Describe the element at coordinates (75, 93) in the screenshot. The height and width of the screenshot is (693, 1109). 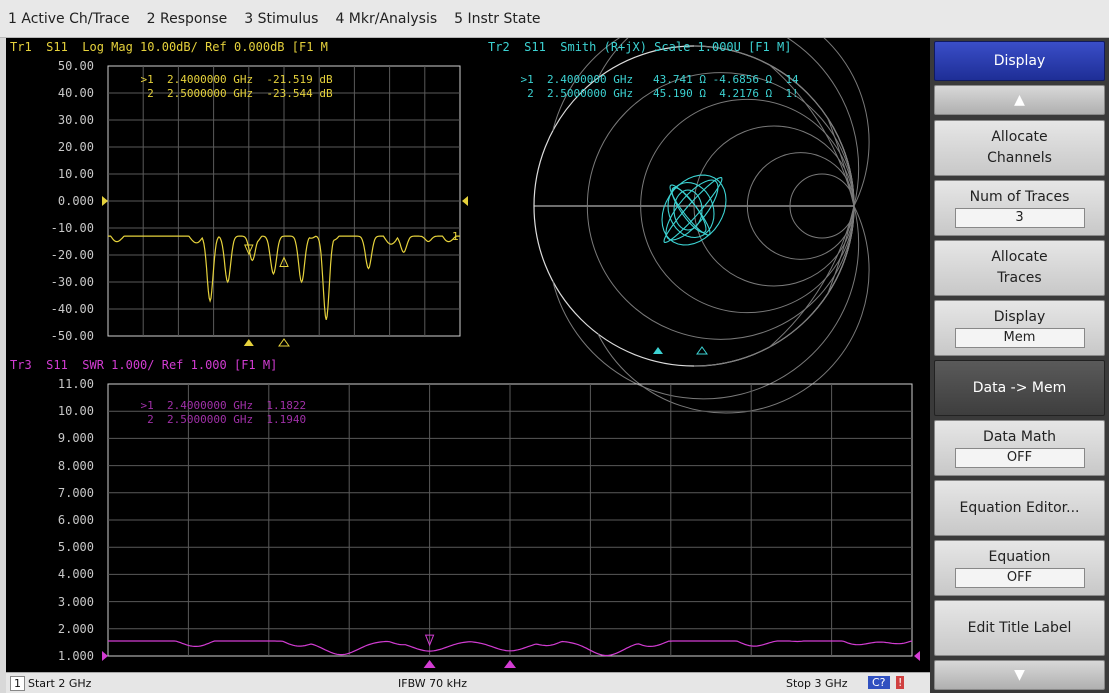
I see `y-tick-label: 40.00` at that location.